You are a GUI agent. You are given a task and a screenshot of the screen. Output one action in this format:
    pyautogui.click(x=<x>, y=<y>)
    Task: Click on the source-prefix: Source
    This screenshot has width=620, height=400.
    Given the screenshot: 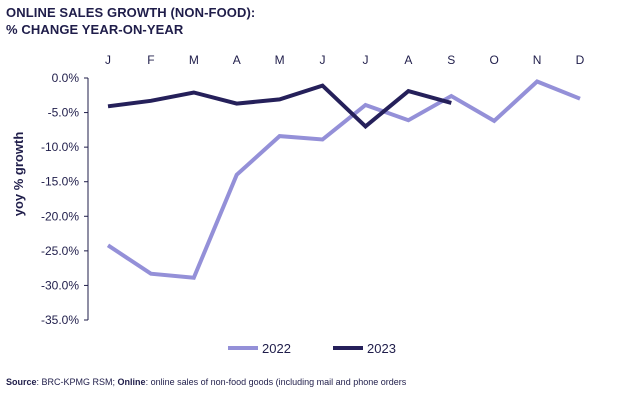 What is the action you would take?
    pyautogui.click(x=21, y=382)
    